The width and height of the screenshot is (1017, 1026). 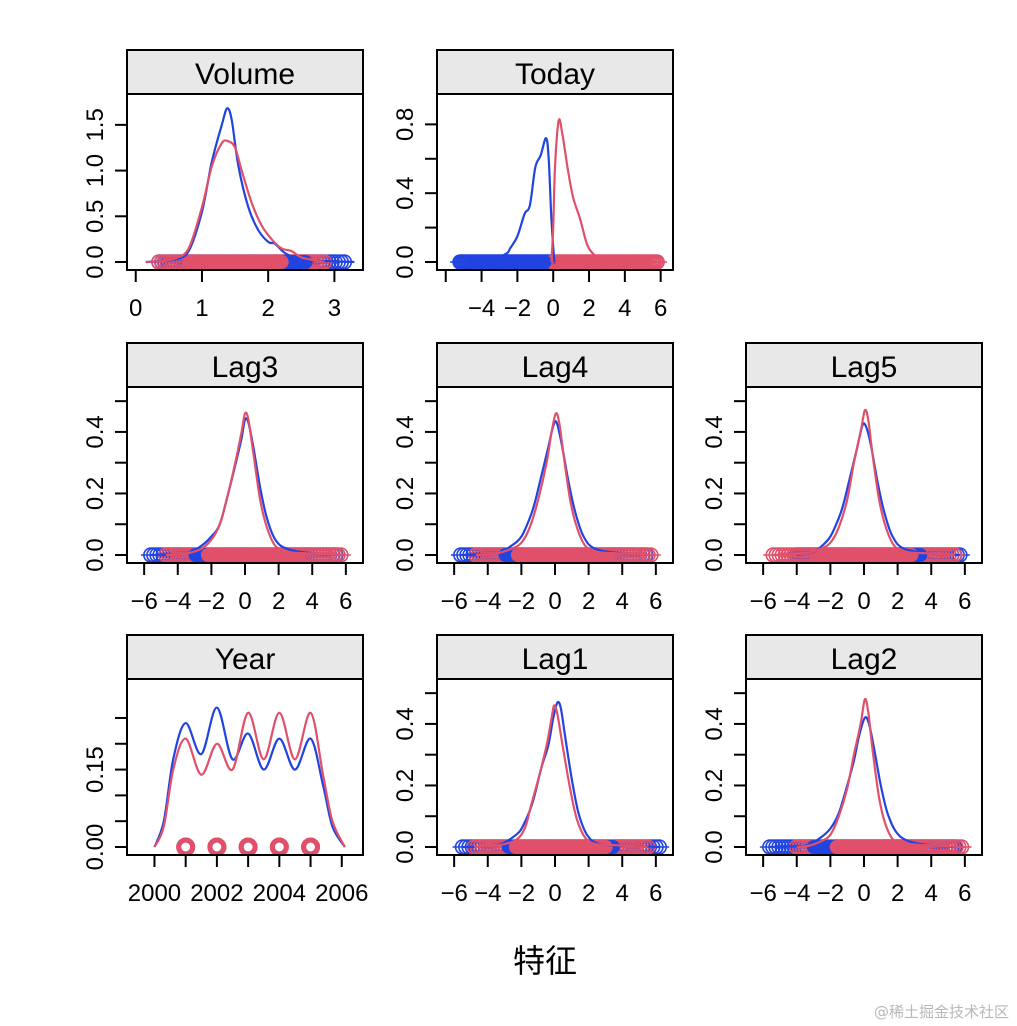 What do you see at coordinates (555, 659) in the screenshot?
I see `strip-label: Lag1` at bounding box center [555, 659].